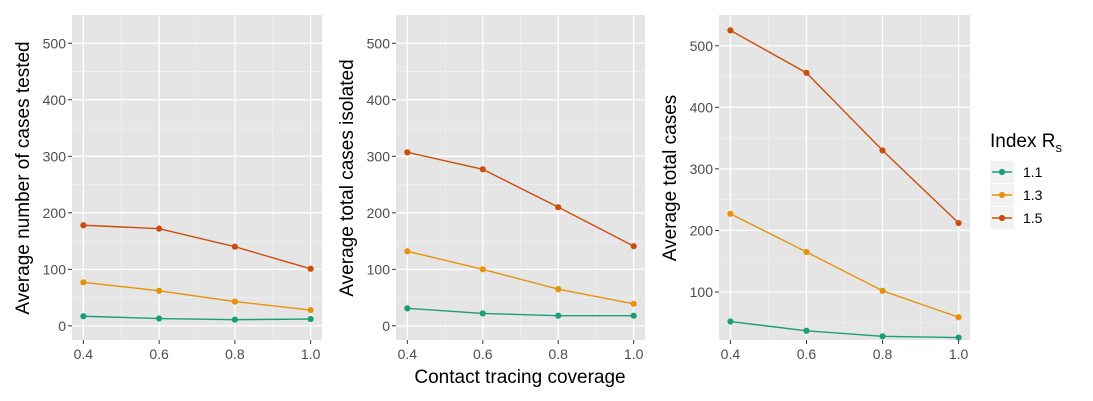 Image resolution: width=1093 pixels, height=401 pixels. I want to click on legend: Index Rs 1.1 1.3 1.5, so click(1026, 180).